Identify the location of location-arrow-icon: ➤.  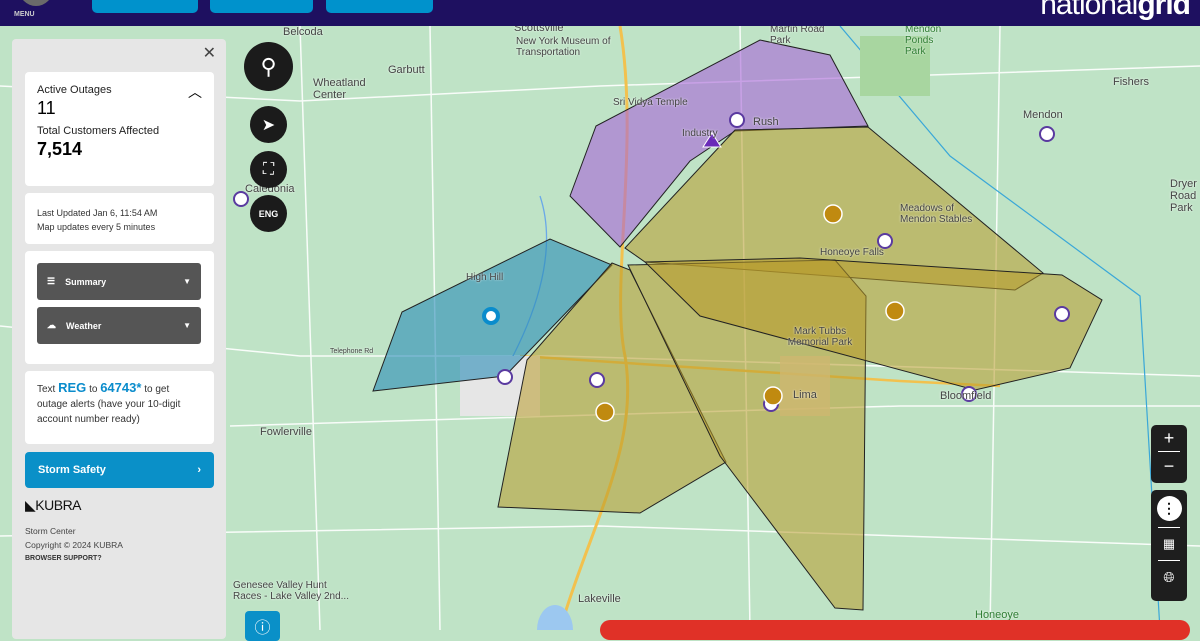
(268, 125).